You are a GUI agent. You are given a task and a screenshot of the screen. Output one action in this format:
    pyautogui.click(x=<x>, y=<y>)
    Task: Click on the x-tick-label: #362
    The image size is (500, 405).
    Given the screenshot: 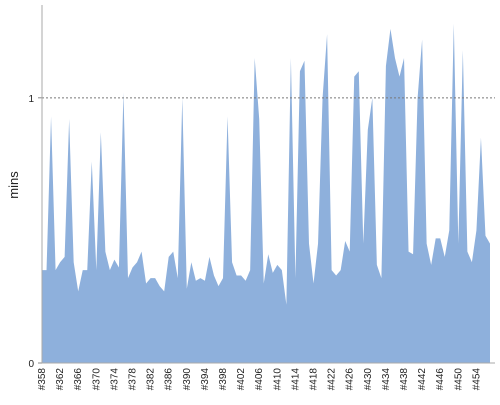 What is the action you would take?
    pyautogui.click(x=60, y=379)
    